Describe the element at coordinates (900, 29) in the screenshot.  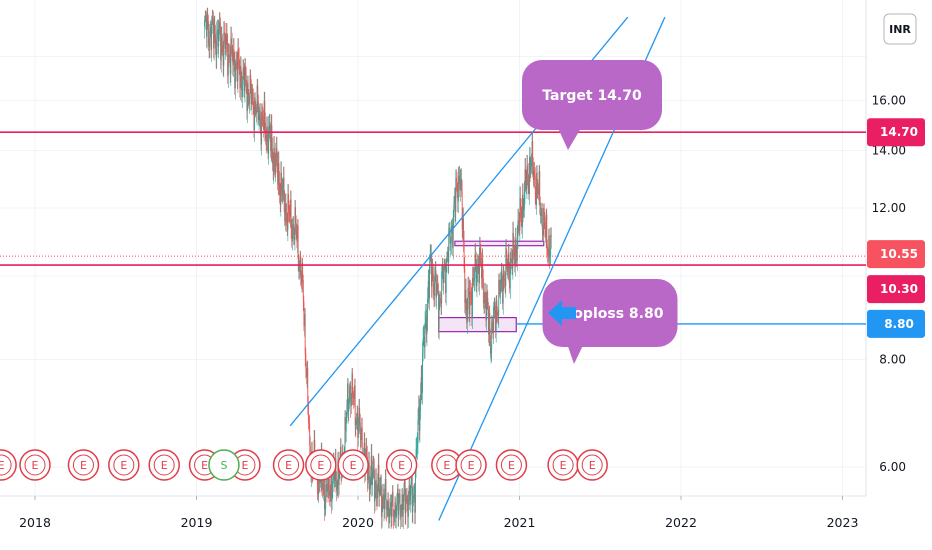
I see `currency-badge: INR` at that location.